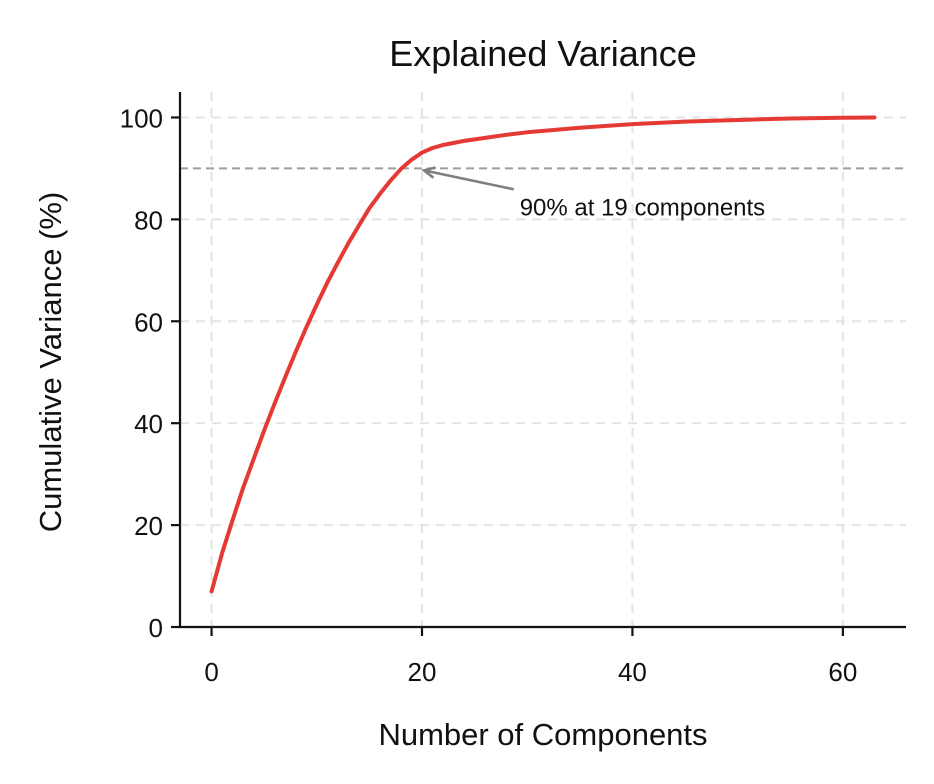  What do you see at coordinates (543, 53) in the screenshot?
I see `chart-title: Explained Variance` at bounding box center [543, 53].